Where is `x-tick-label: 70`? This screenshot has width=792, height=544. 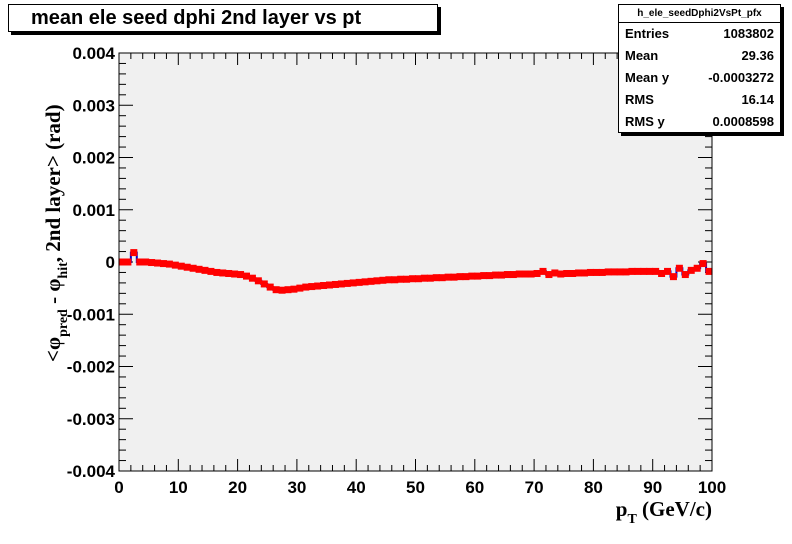
x-tick-label: 70 is located at coordinates (534, 487).